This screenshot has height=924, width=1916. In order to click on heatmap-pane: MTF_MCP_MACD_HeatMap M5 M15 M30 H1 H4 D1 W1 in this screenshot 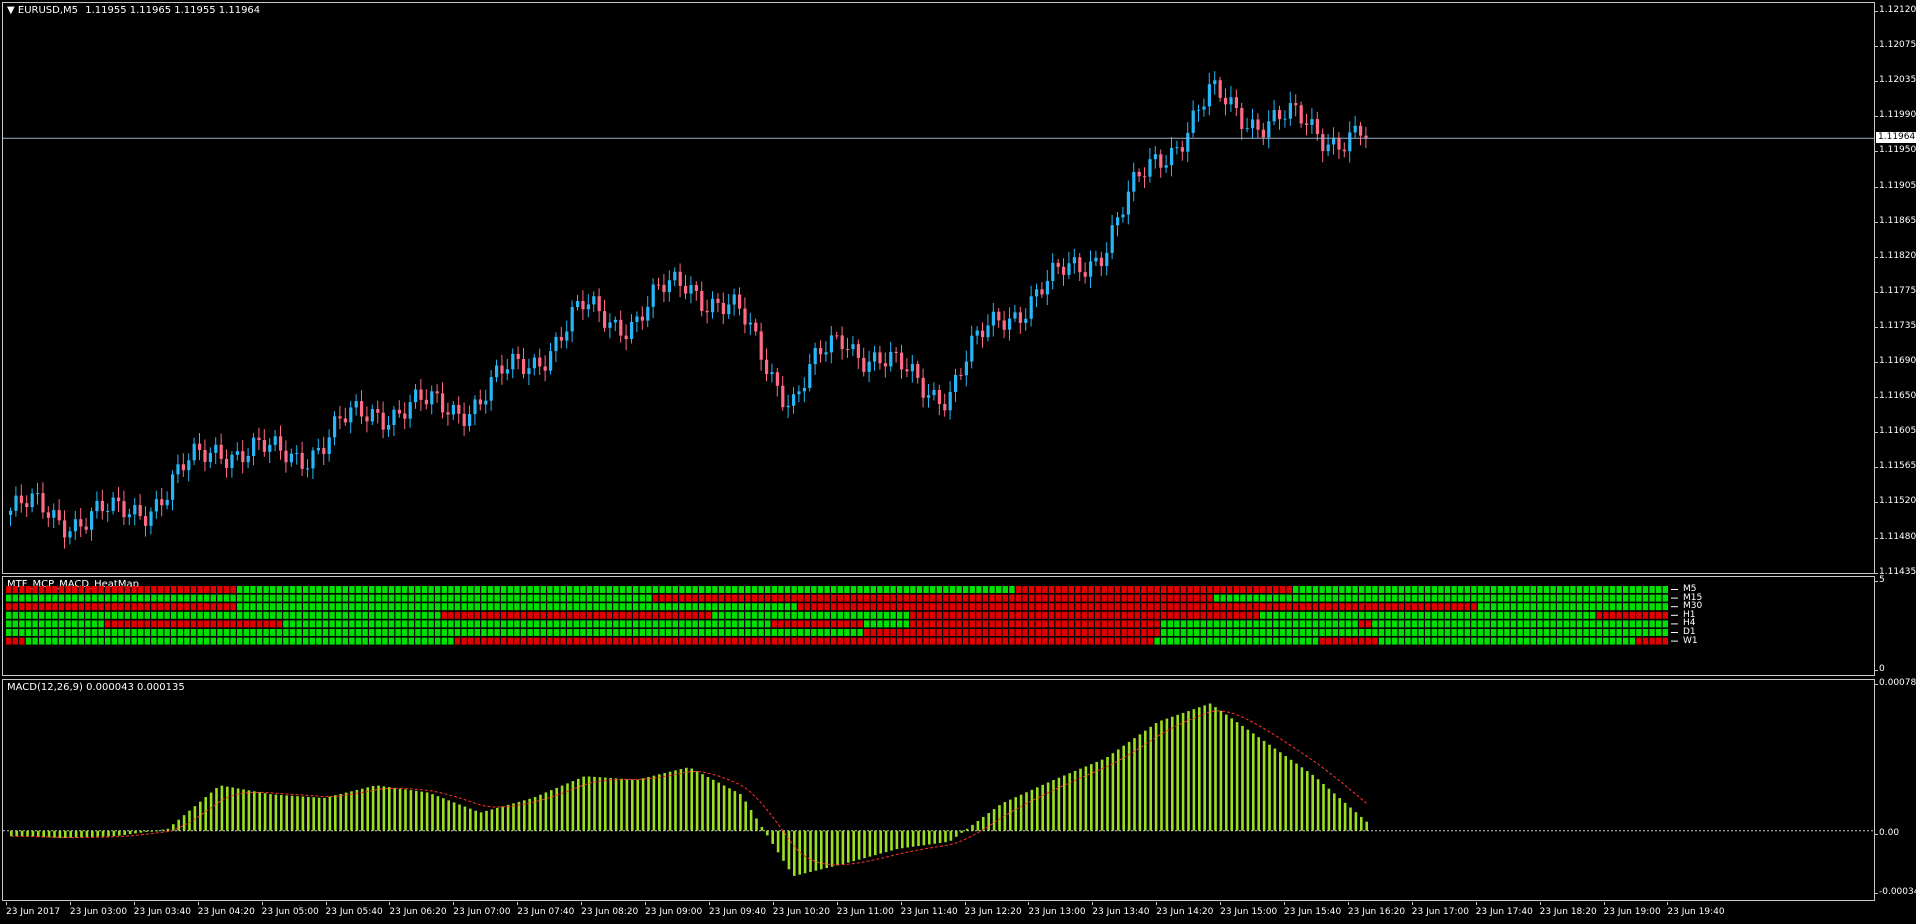, I will do `click(938, 626)`.